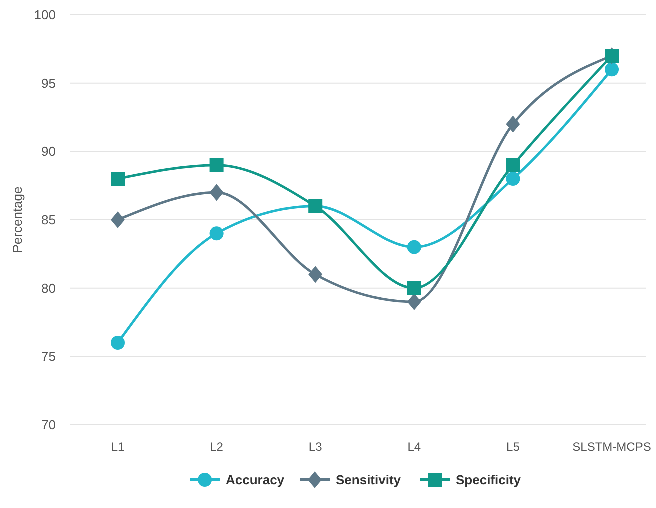 The width and height of the screenshot is (656, 508). What do you see at coordinates (45, 15) in the screenshot?
I see `y-tick-label: 100` at bounding box center [45, 15].